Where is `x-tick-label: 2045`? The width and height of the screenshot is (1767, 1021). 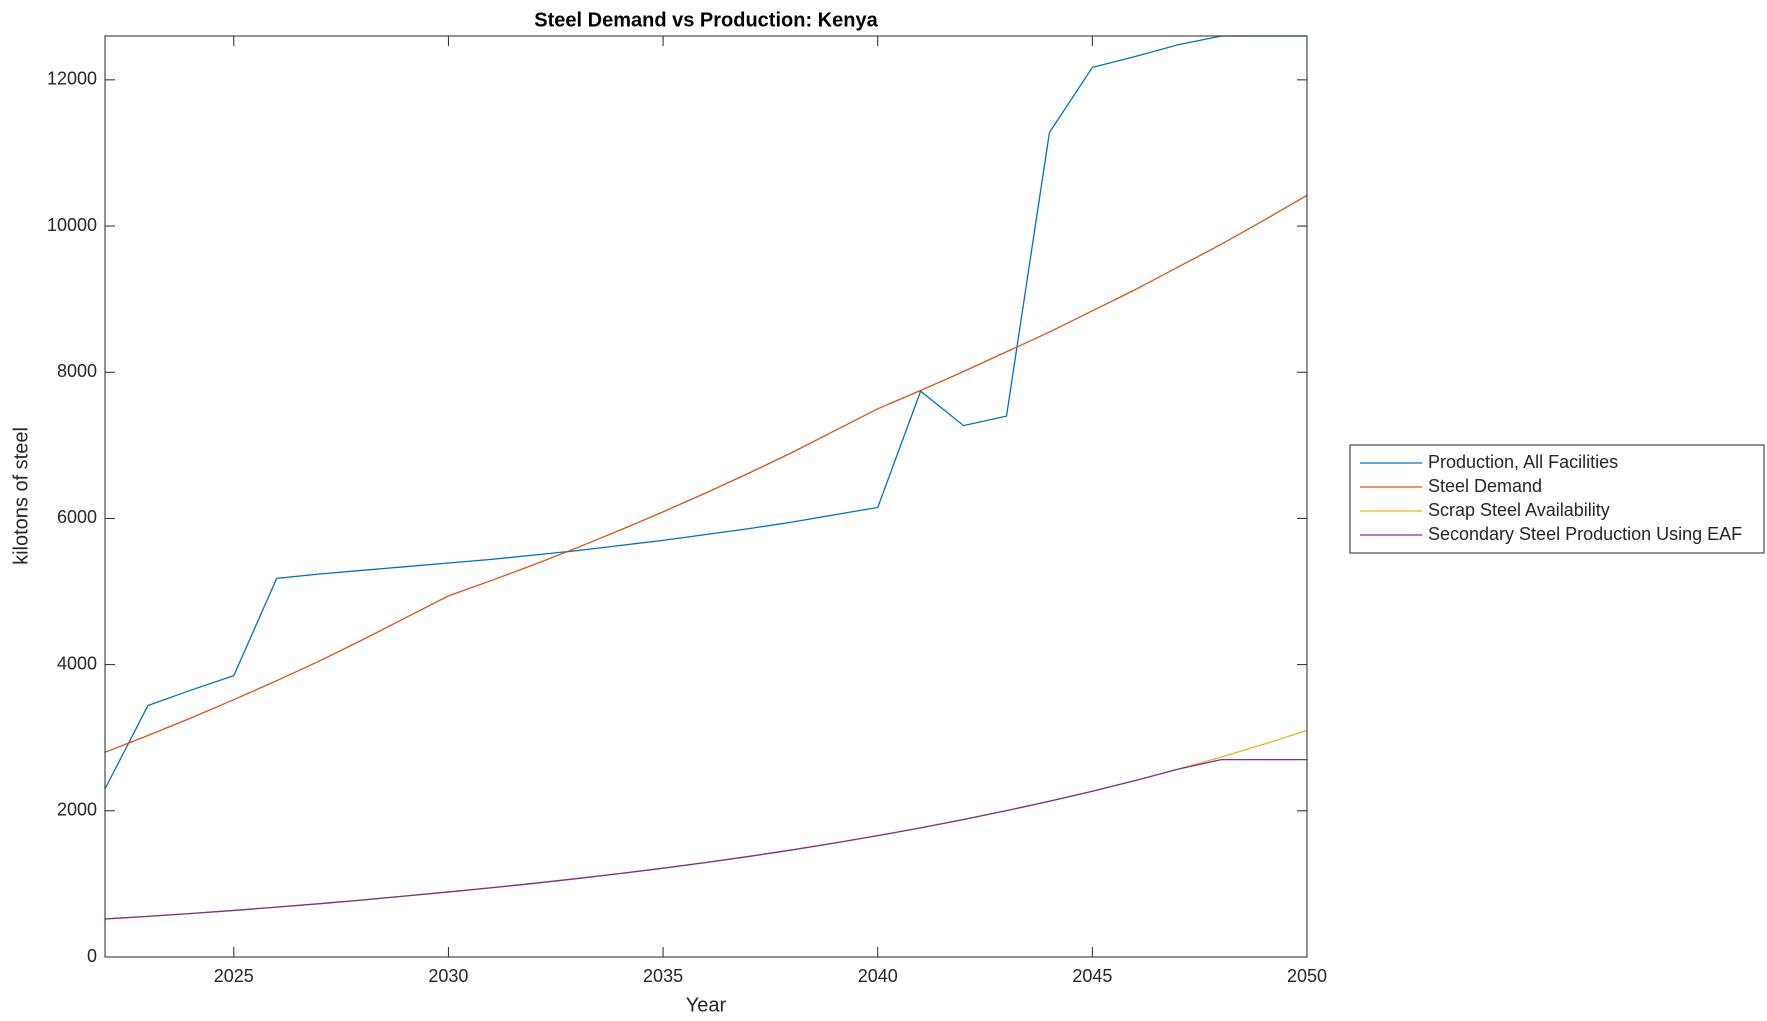
x-tick-label: 2045 is located at coordinates (1092, 976).